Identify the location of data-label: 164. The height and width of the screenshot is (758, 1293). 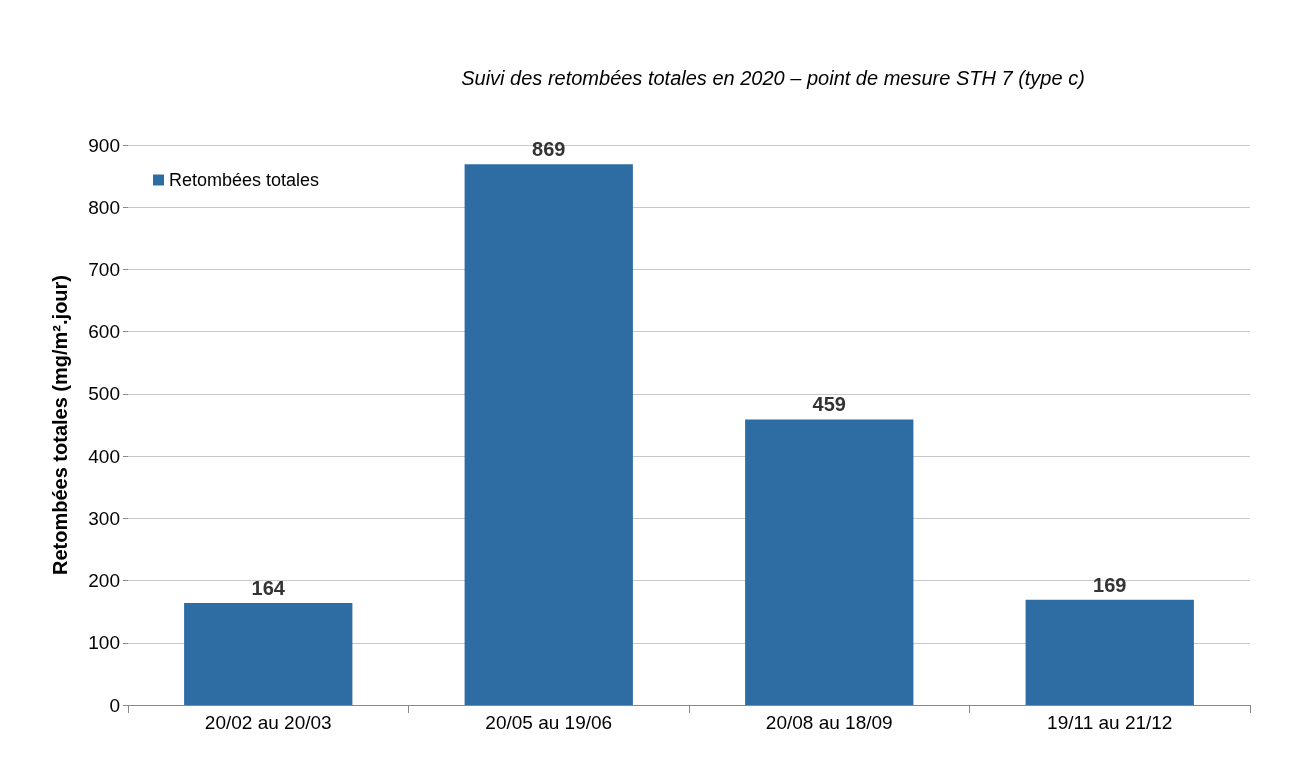
(268, 587).